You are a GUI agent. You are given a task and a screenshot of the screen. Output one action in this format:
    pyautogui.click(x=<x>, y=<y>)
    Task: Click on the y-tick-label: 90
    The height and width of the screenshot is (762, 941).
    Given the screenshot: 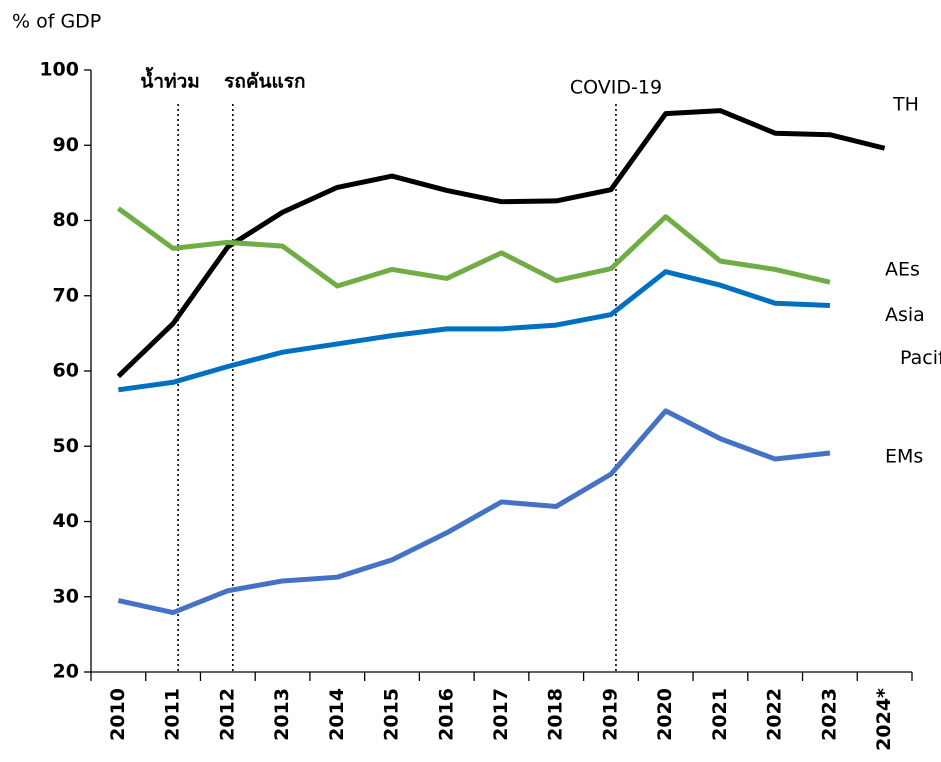 What is the action you would take?
    pyautogui.click(x=66, y=145)
    